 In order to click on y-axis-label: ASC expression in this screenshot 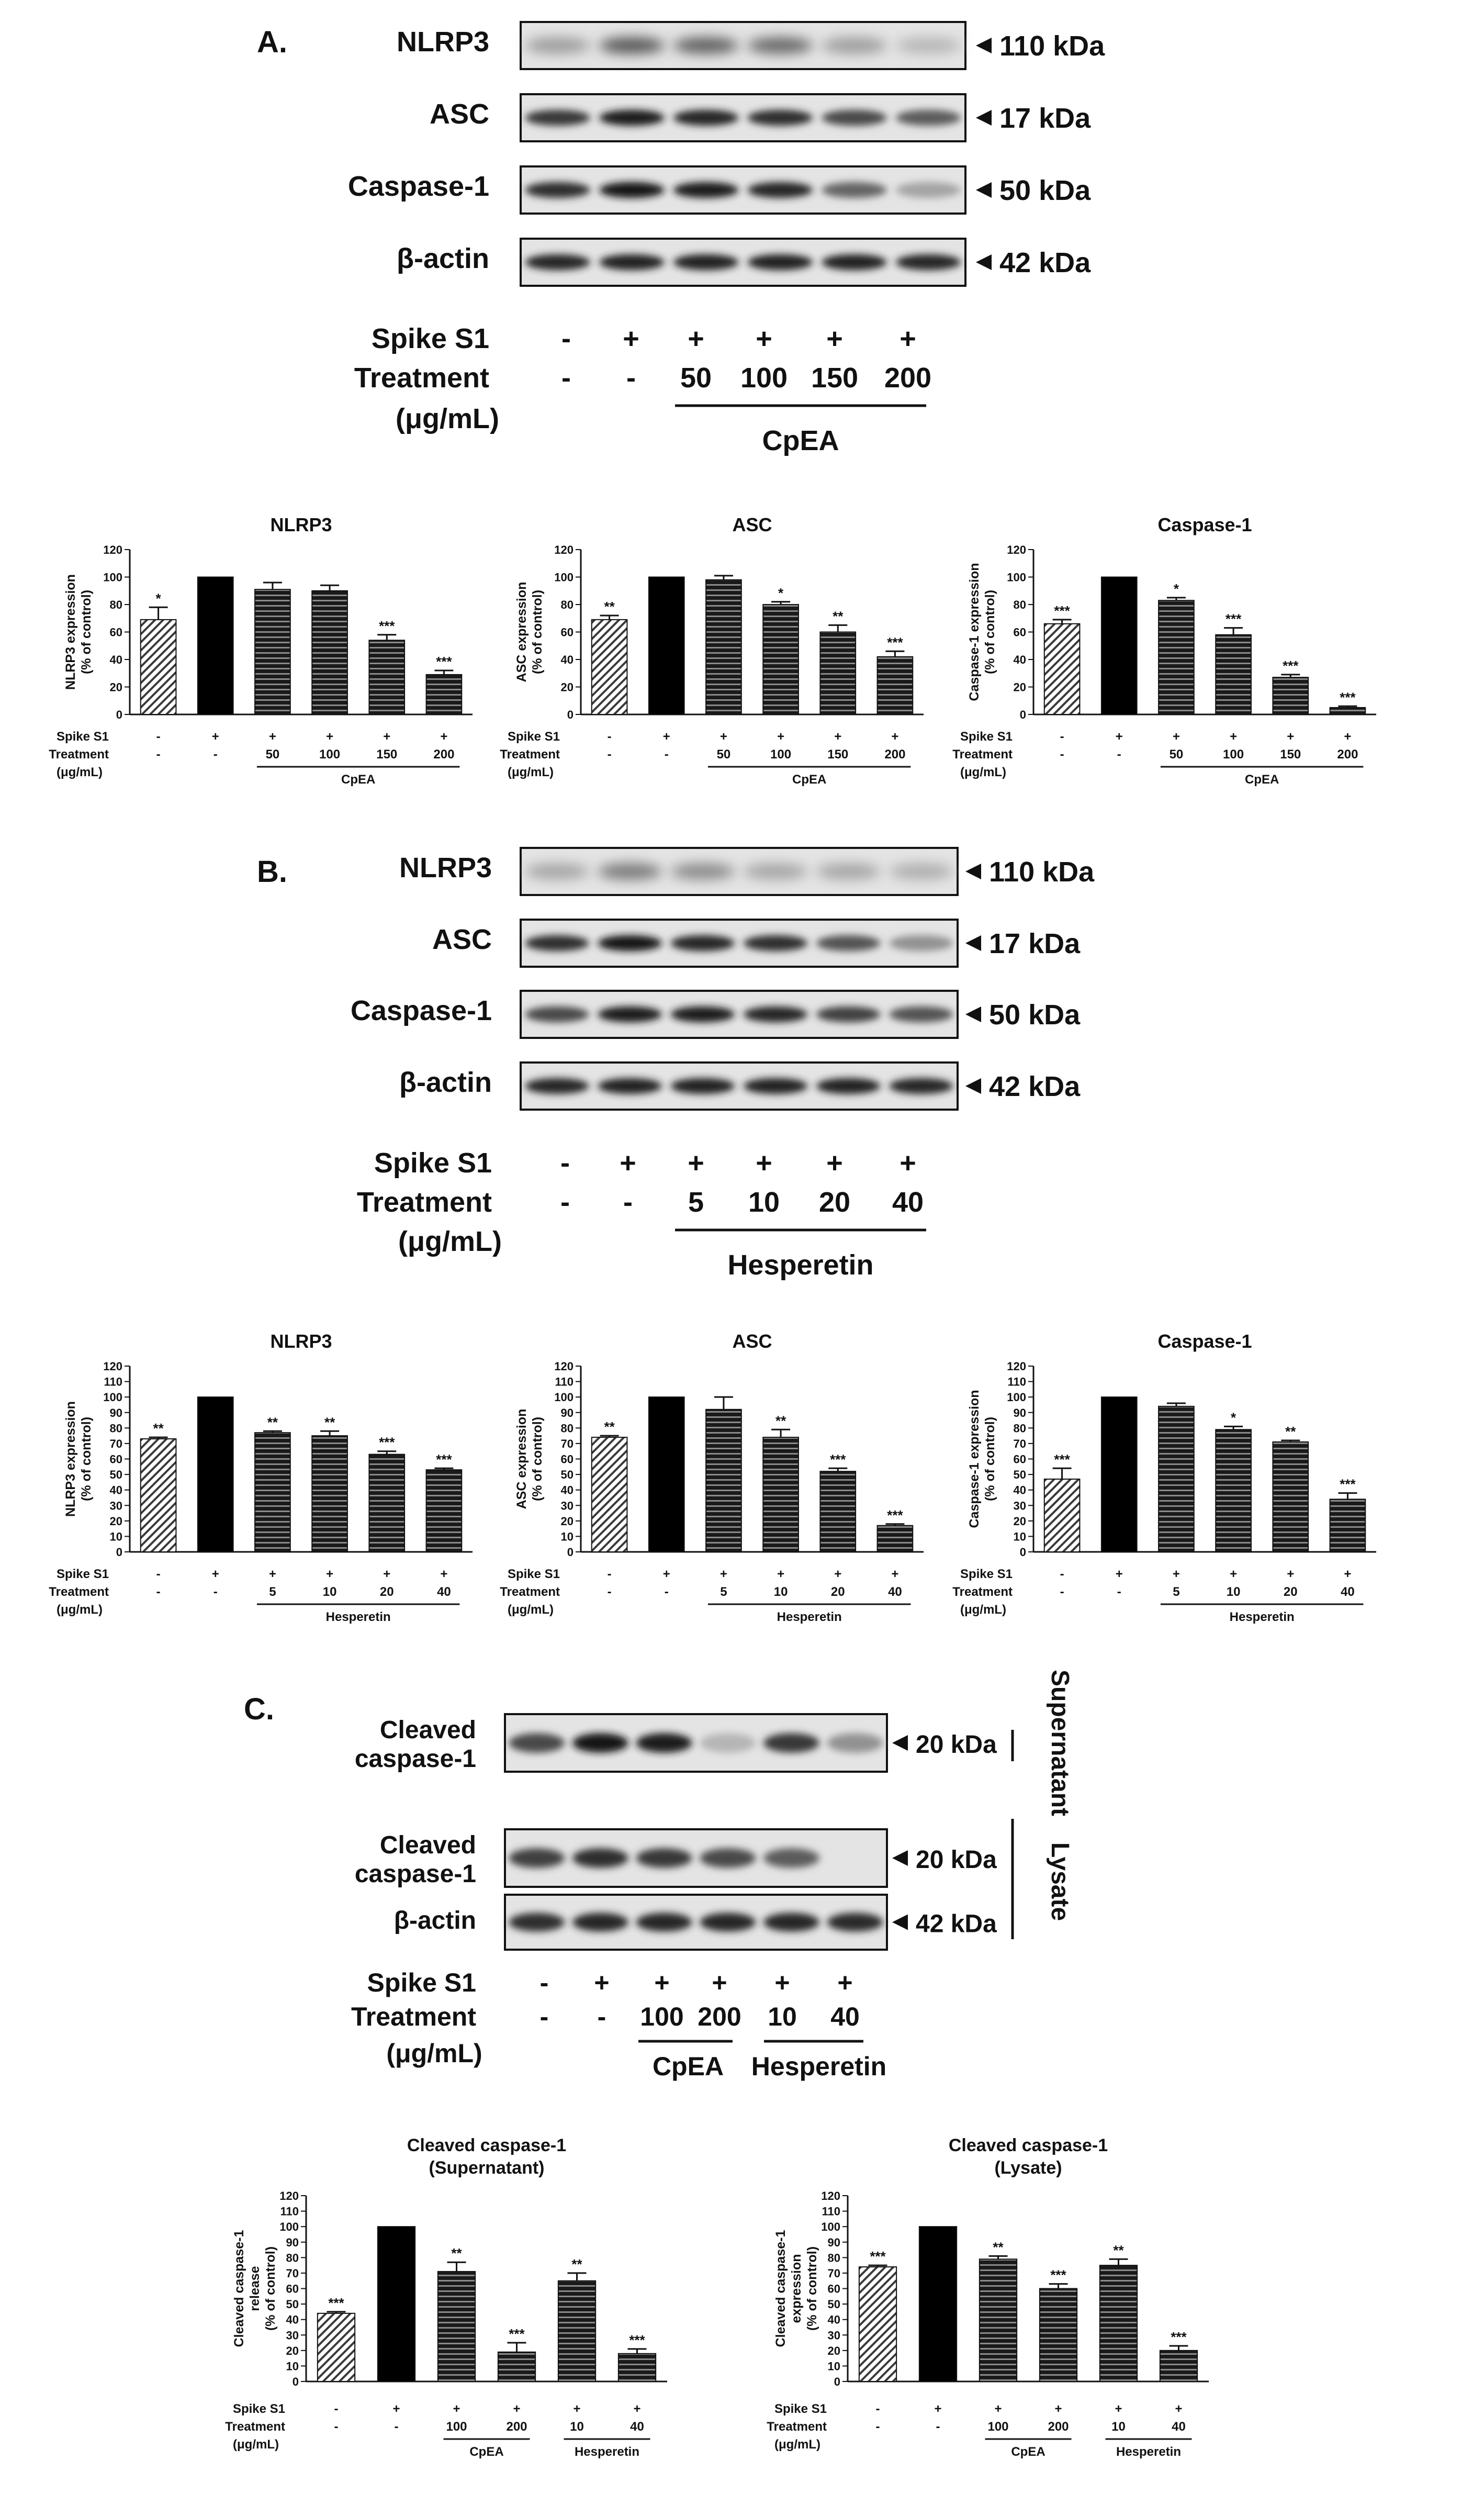, I will do `click(521, 1459)`.